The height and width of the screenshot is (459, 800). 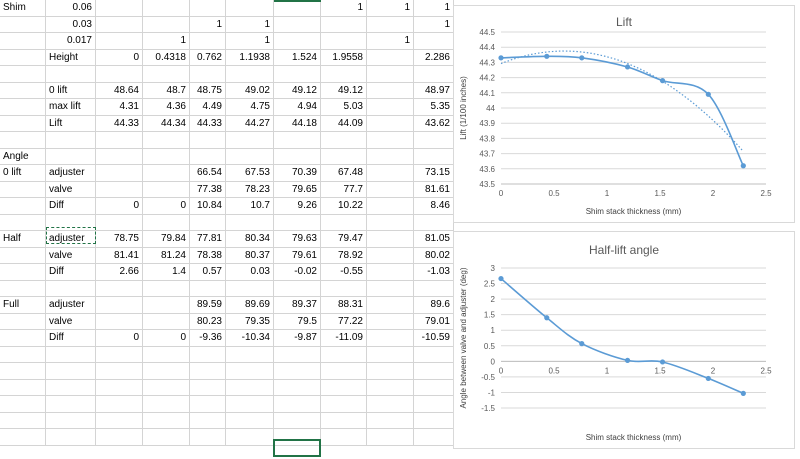 I want to click on cell-r26-c7, so click(x=297, y=420).